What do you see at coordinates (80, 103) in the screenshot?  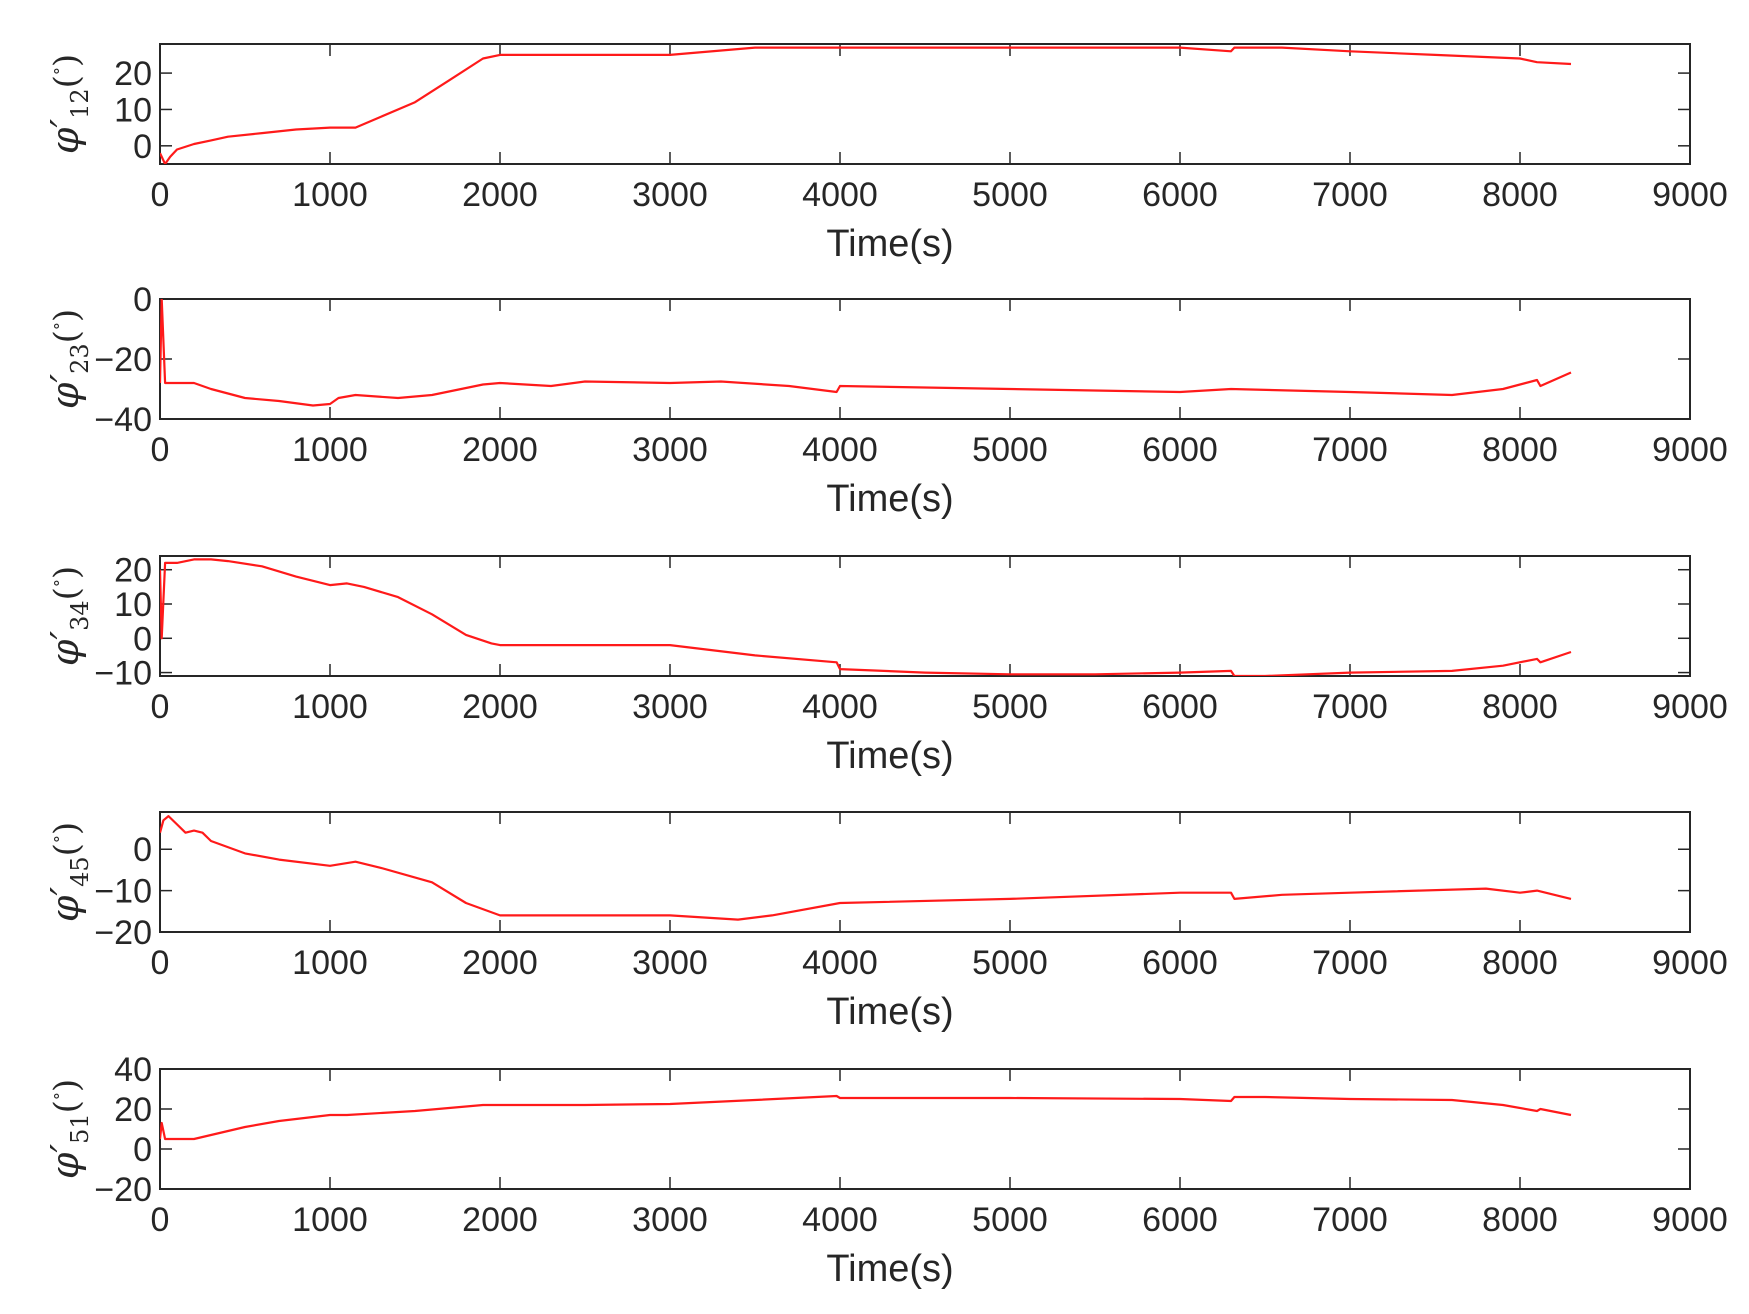 I see `y-label-subscript: 12` at bounding box center [80, 103].